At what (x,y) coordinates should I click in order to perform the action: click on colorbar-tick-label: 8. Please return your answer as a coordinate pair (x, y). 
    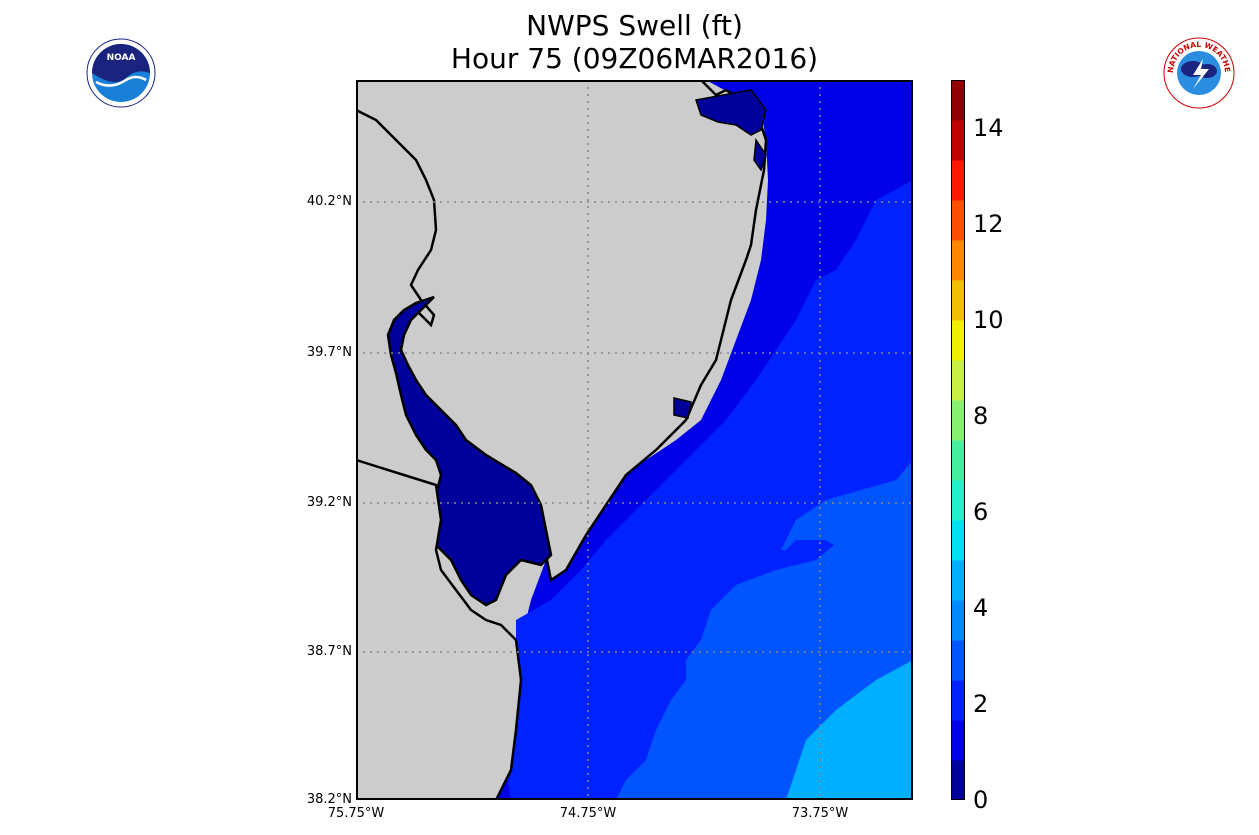
    Looking at the image, I should click on (981, 416).